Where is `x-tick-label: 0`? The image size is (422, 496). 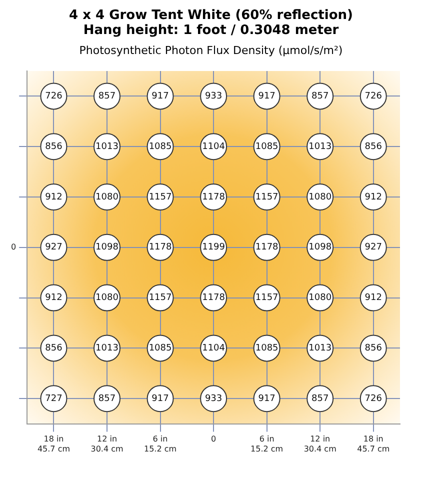
x-tick-label: 0 is located at coordinates (213, 439).